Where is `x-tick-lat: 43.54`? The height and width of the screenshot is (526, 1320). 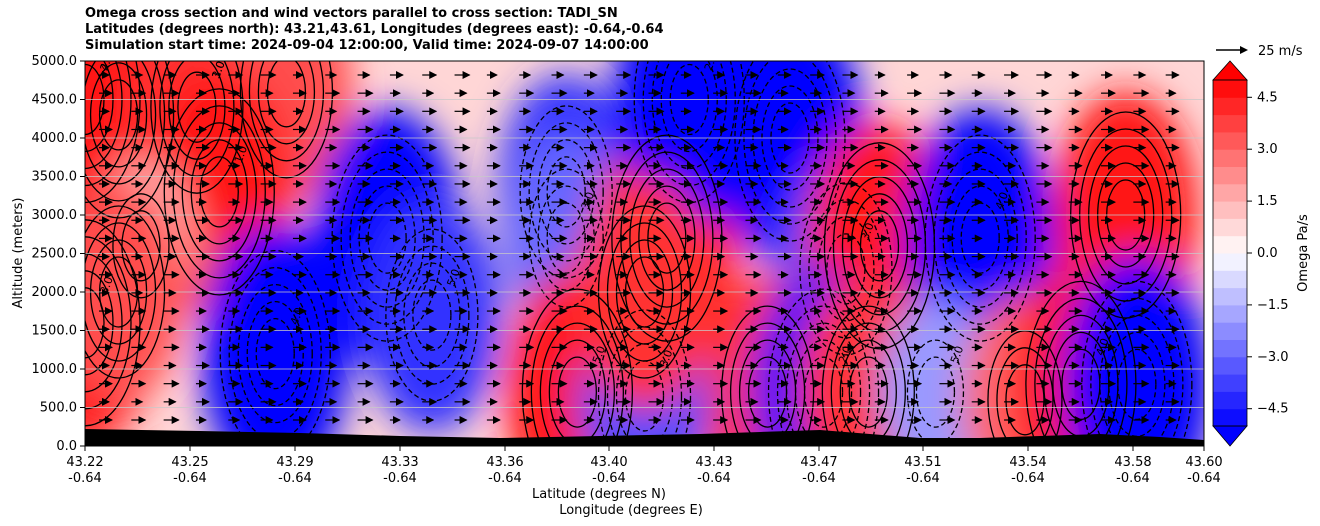
x-tick-lat: 43.54 is located at coordinates (1027, 462).